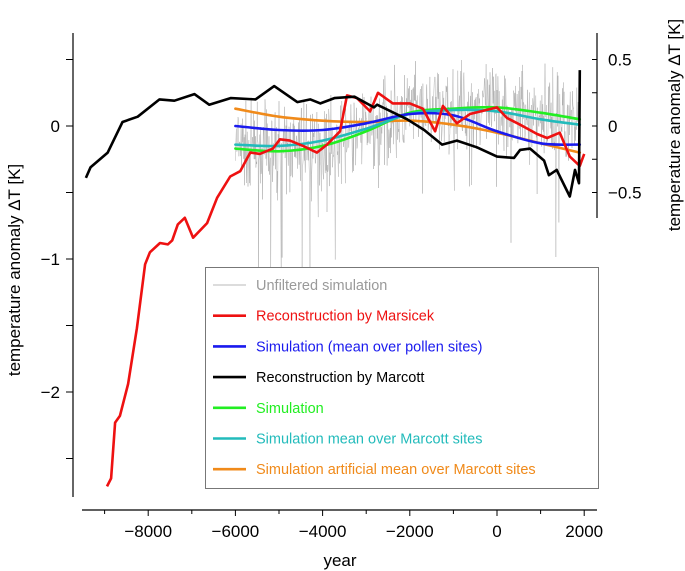 The width and height of the screenshot is (685, 571). I want to click on legend-label-simulation-mean-over-marcott-sites: Simulation mean over Marcott sites, so click(369, 440).